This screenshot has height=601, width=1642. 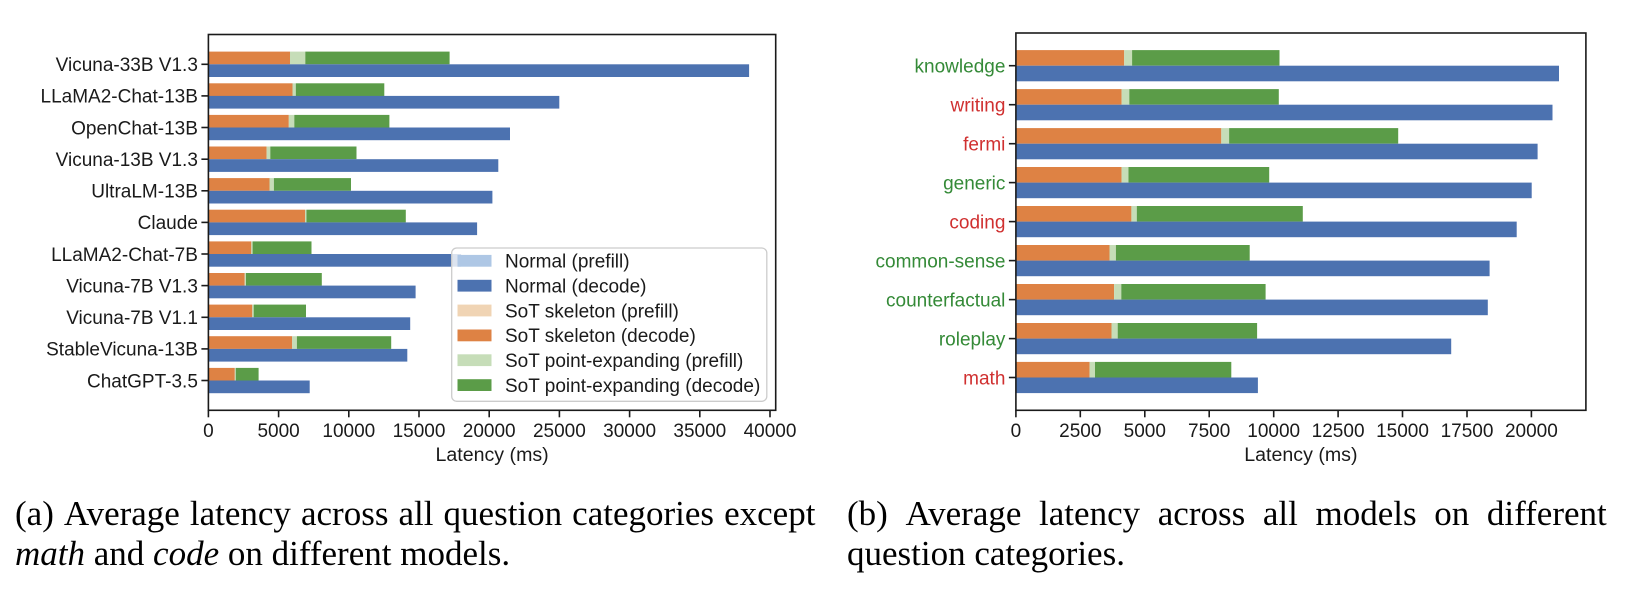 I want to click on svg-text: StableVicuna-13B, so click(x=122, y=350).